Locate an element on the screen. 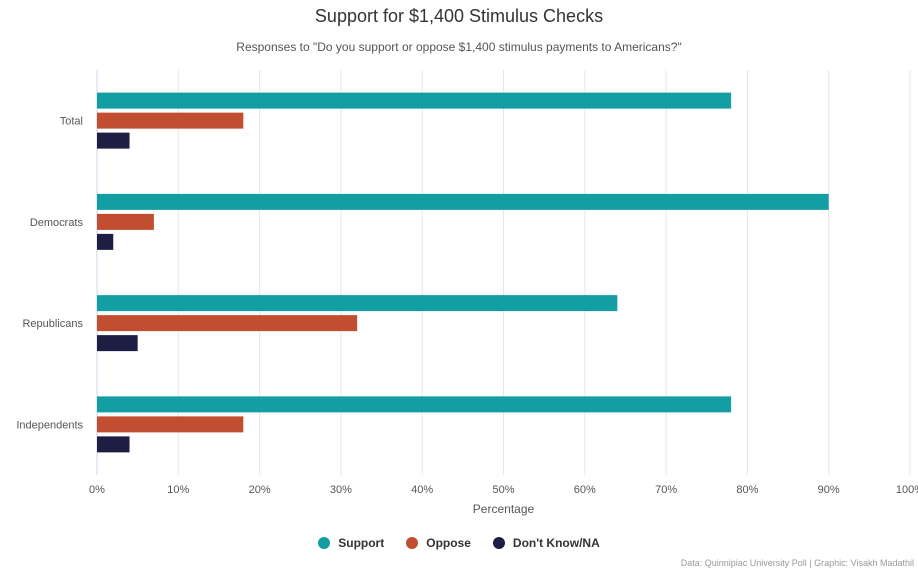 The image size is (918, 573). x-tick-label: 60% is located at coordinates (585, 490).